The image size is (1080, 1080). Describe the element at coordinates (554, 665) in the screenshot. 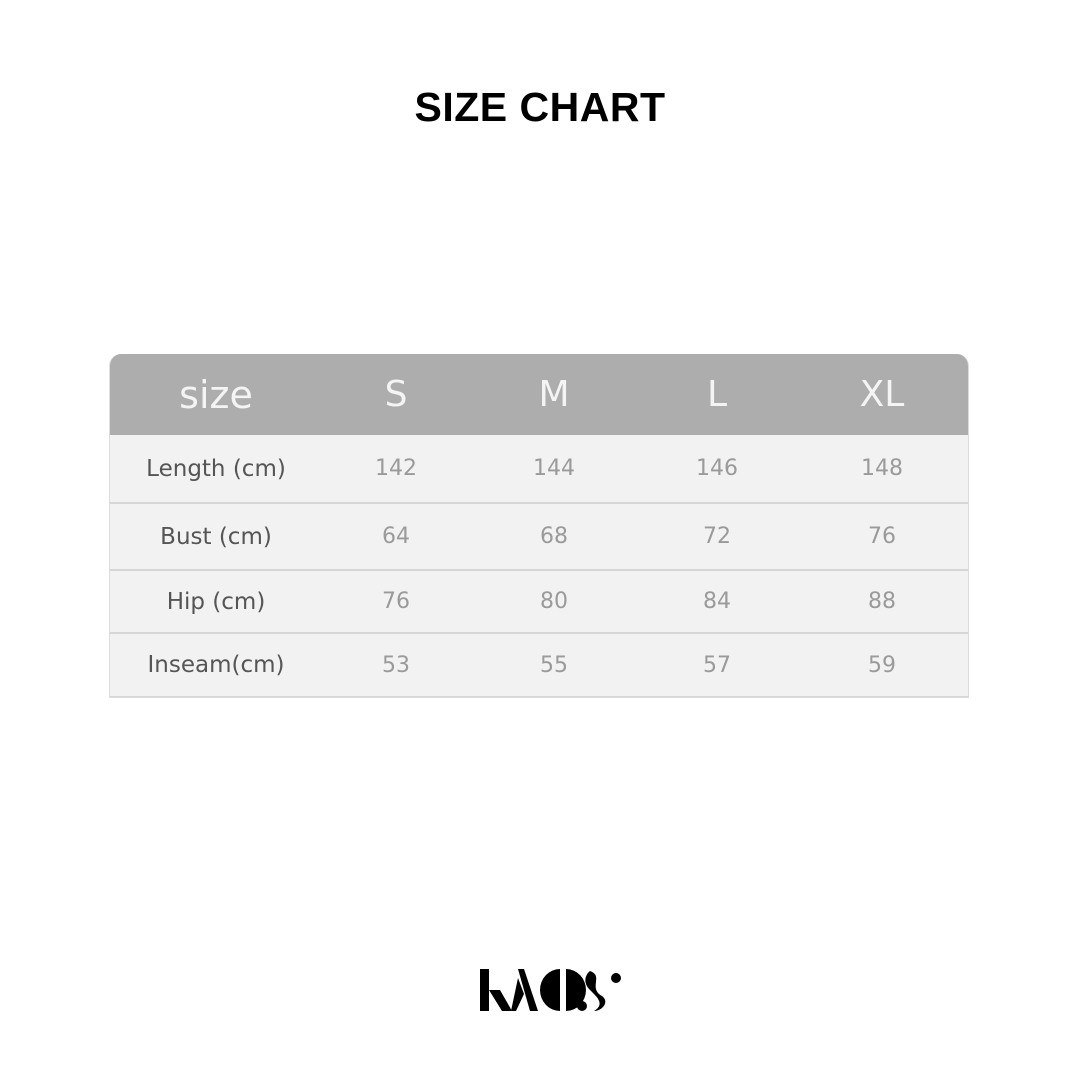

I see `table-cell: 55` at that location.